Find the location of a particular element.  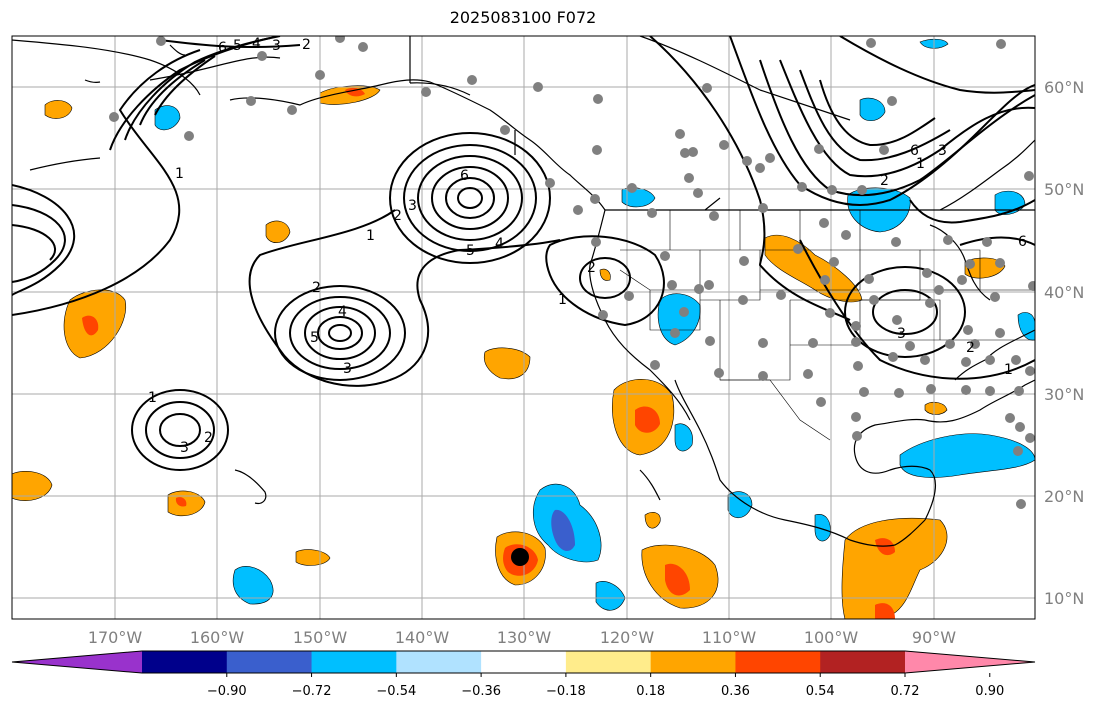

colorbar-outline is located at coordinates (523, 662).